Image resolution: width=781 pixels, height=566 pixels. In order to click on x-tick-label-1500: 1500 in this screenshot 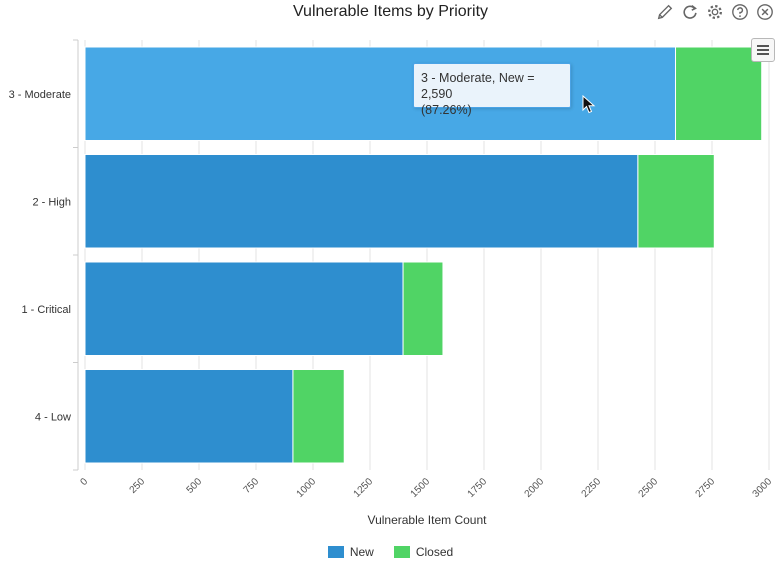, I will do `click(421, 488)`.